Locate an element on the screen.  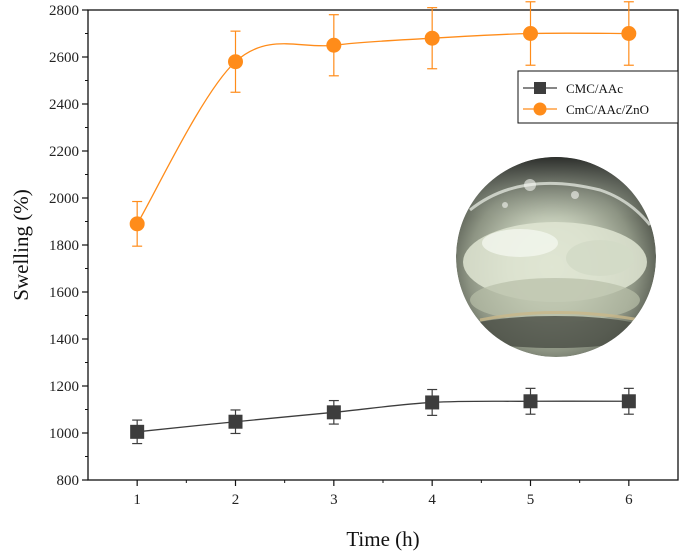
y-tick-label: 2200 is located at coordinates (64, 152).